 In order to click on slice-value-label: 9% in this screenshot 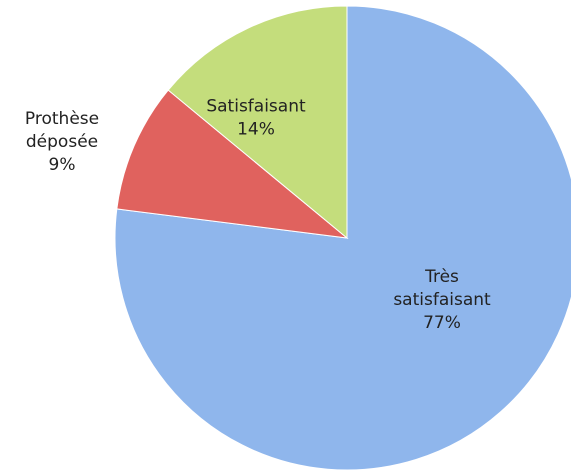, I will do `click(62, 165)`.